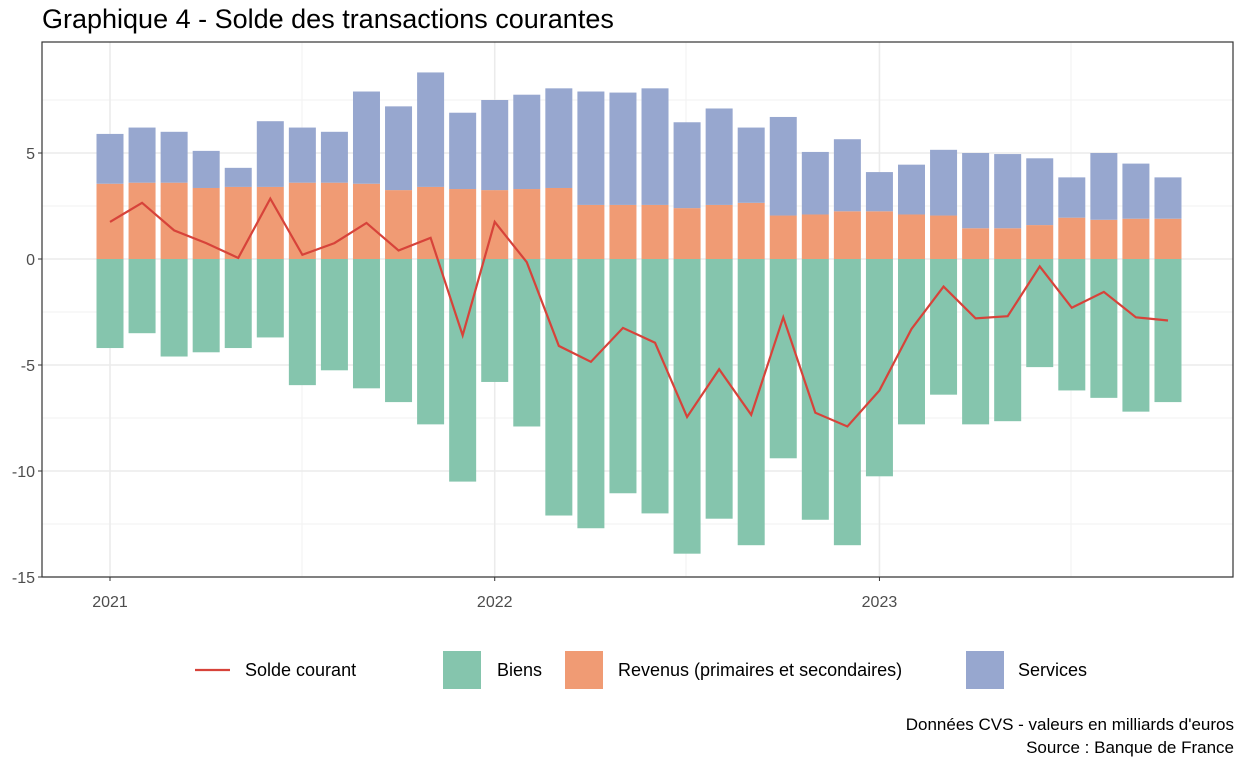 The width and height of the screenshot is (1246, 764). What do you see at coordinates (300, 670) in the screenshot?
I see `legend-label-solde-courant: Solde courant` at bounding box center [300, 670].